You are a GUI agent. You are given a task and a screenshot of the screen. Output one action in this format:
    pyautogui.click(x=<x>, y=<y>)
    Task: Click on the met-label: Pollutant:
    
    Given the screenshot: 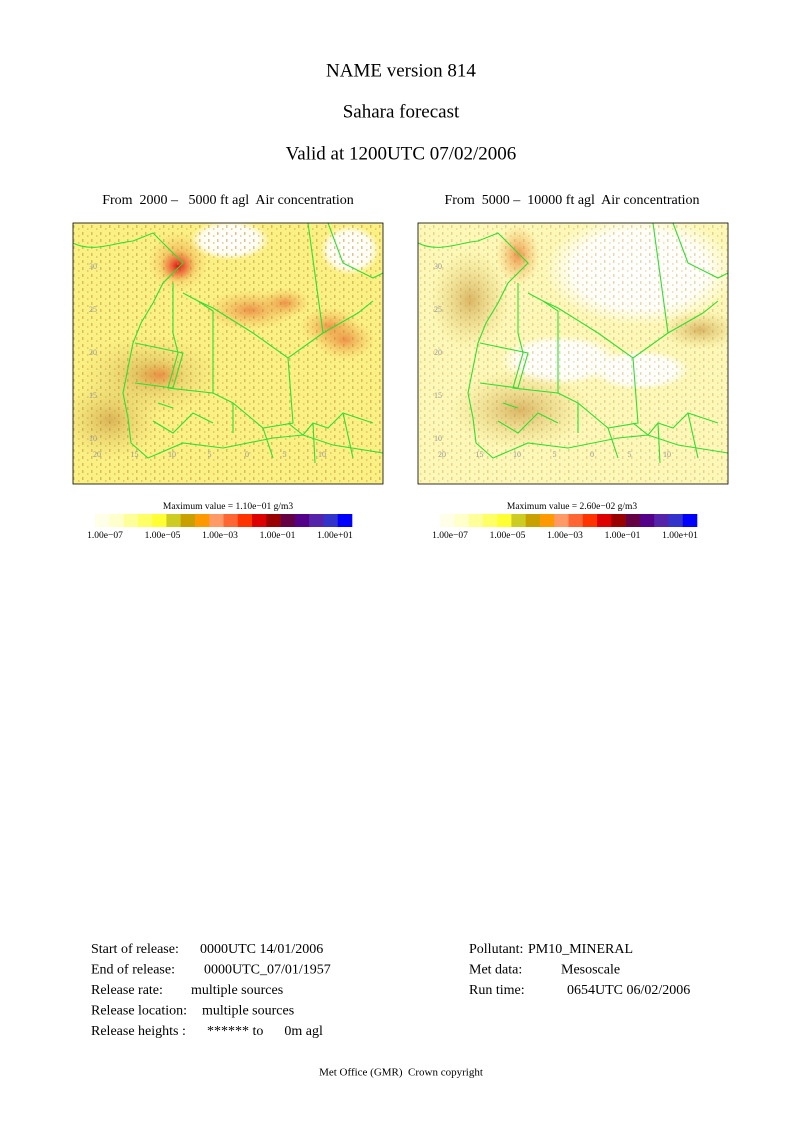 What is the action you would take?
    pyautogui.click(x=496, y=949)
    